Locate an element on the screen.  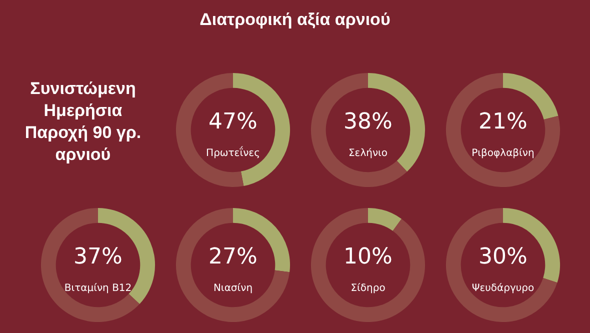
data-label: 30% is located at coordinates (503, 257).